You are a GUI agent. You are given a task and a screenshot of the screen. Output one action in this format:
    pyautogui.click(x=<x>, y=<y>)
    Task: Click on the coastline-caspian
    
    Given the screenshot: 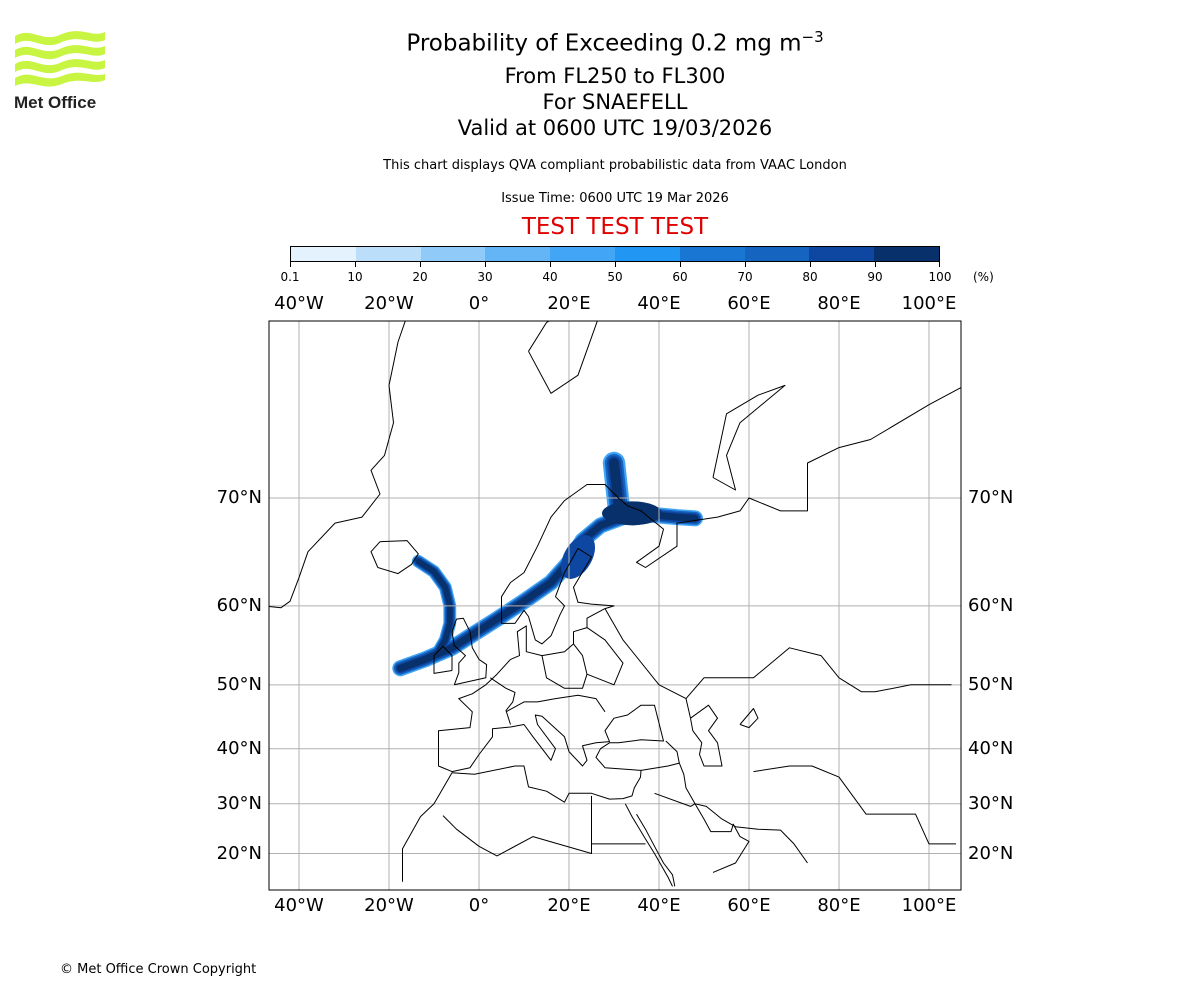 What is the action you would take?
    pyautogui.click(x=706, y=735)
    